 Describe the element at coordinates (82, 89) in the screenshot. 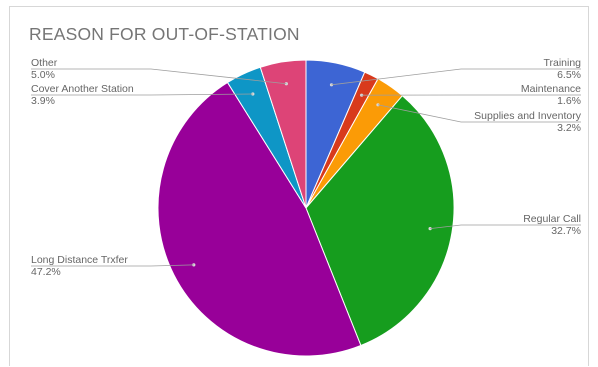

I see `slice-label-cover-another-station: Cover Another Station` at that location.